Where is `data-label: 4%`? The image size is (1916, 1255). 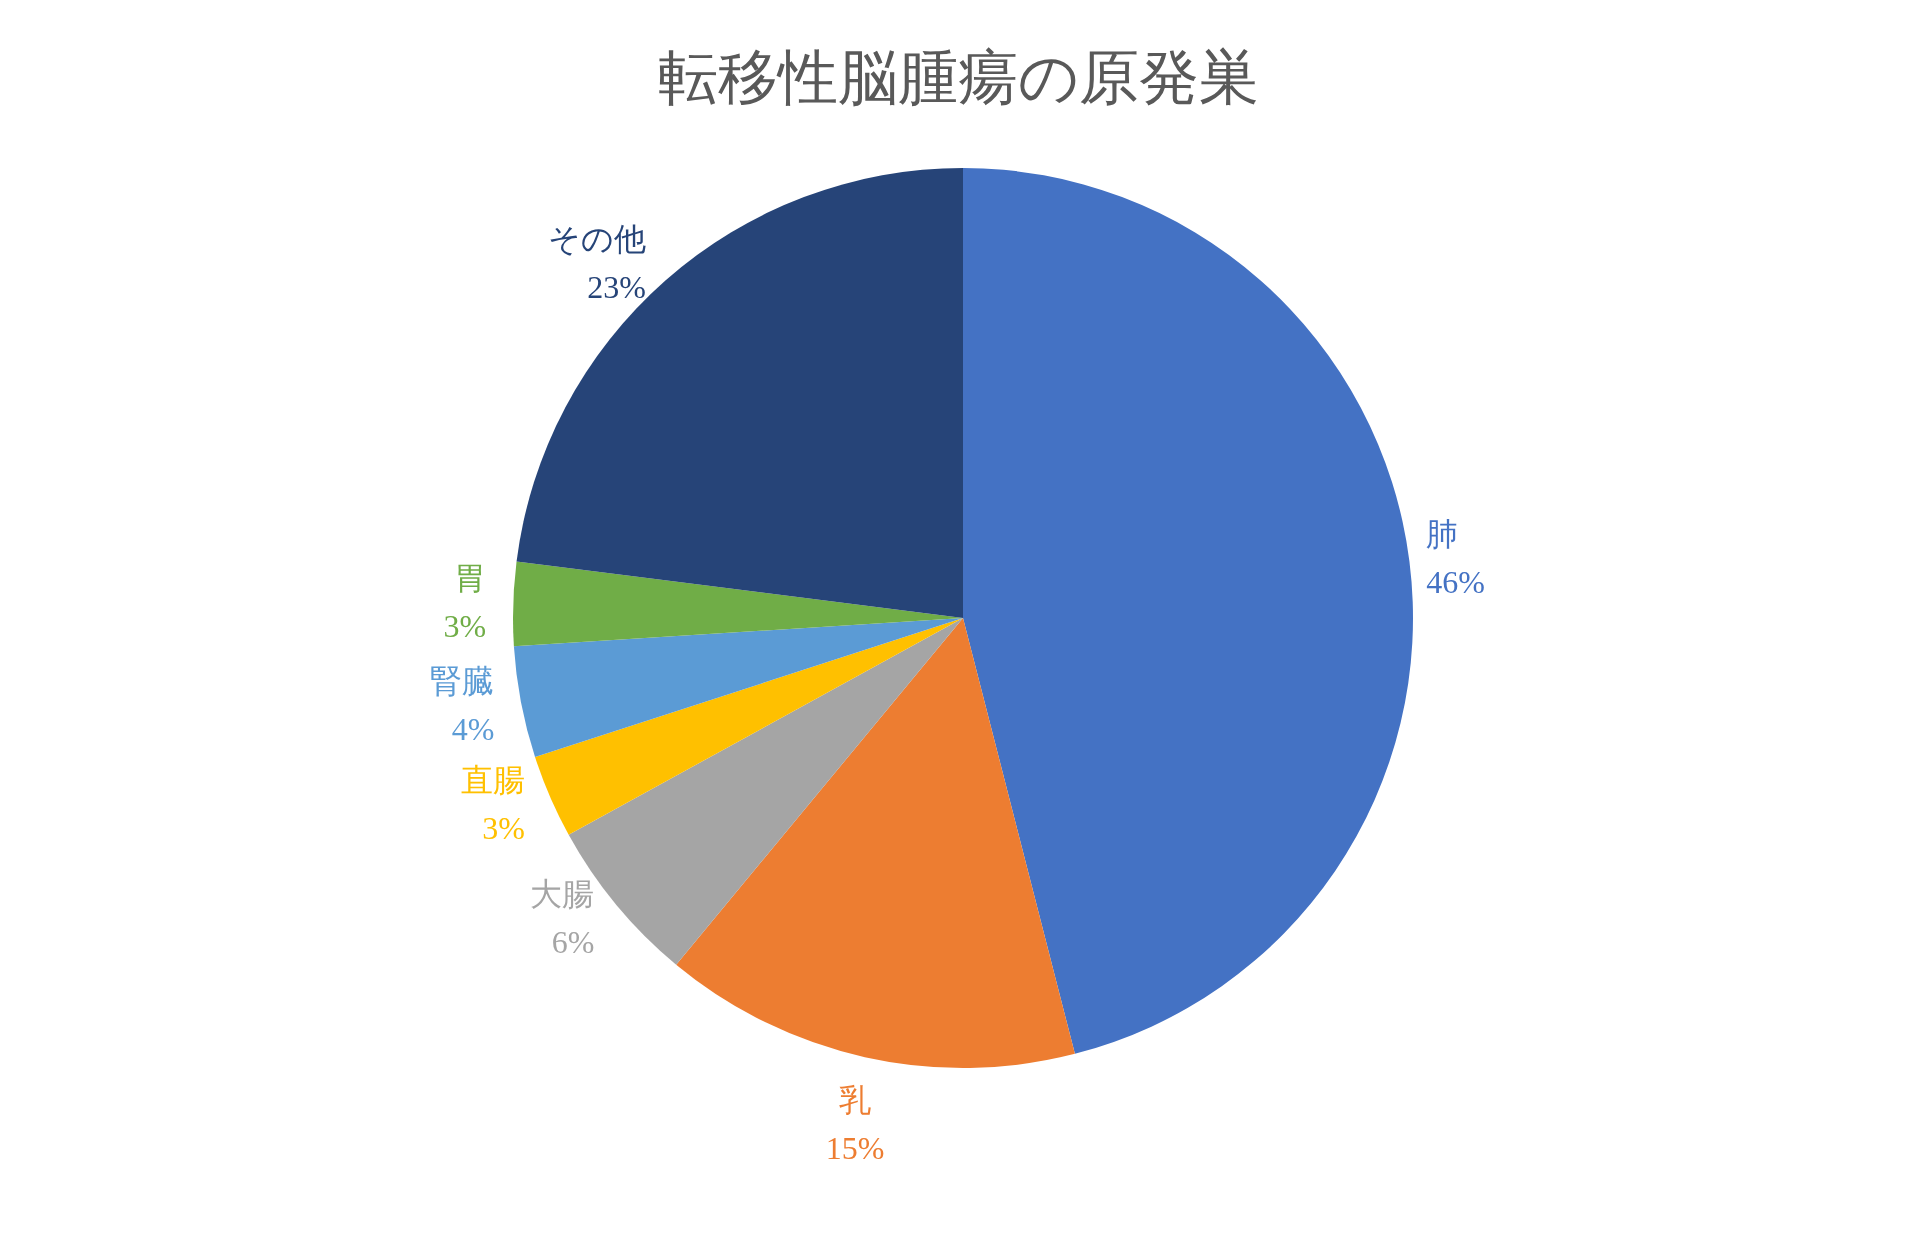 data-label: 4% is located at coordinates (473, 729).